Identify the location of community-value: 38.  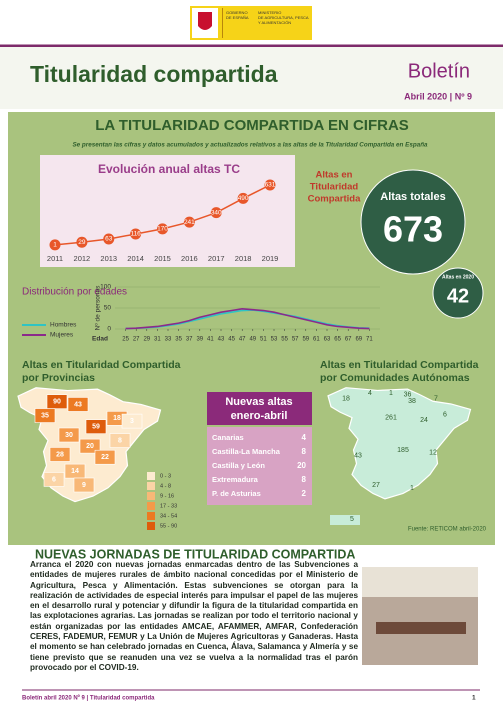
(412, 401).